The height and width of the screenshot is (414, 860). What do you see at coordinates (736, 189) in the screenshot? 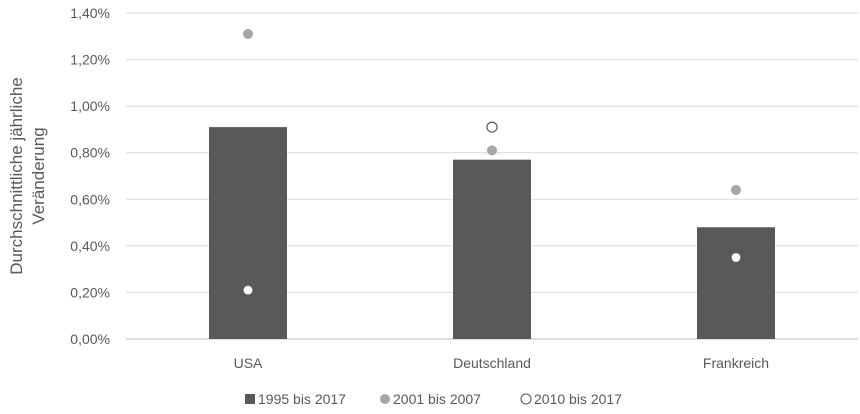
I see `marker-filled-circle-frankreich` at bounding box center [736, 189].